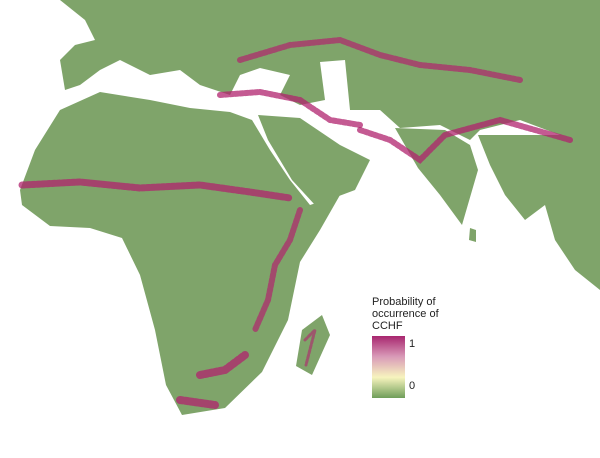 This screenshot has width=600, height=458. What do you see at coordinates (314, 160) in the screenshot?
I see `arabia-land` at bounding box center [314, 160].